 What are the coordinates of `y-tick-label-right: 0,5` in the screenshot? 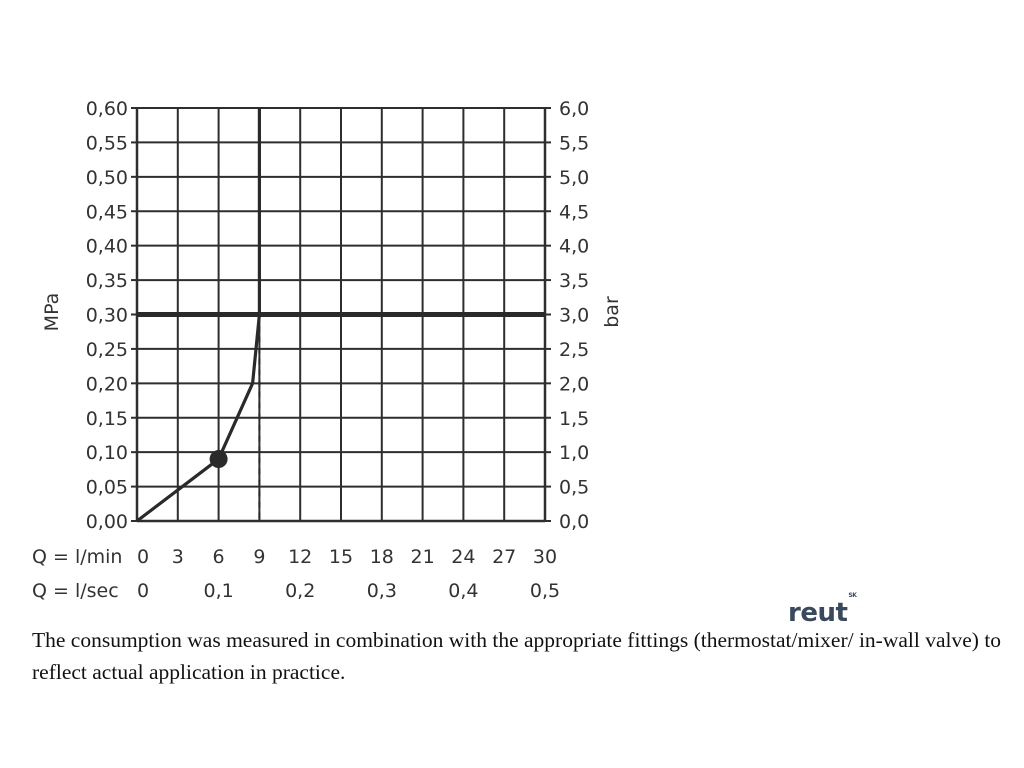 It's located at (574, 488).